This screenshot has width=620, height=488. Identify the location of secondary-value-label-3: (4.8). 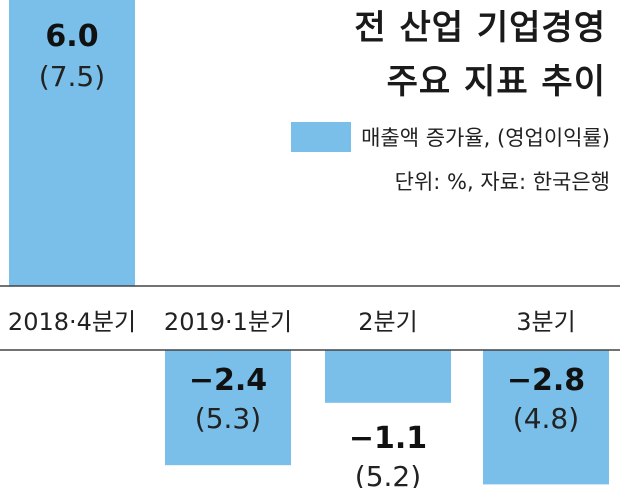
(546, 418).